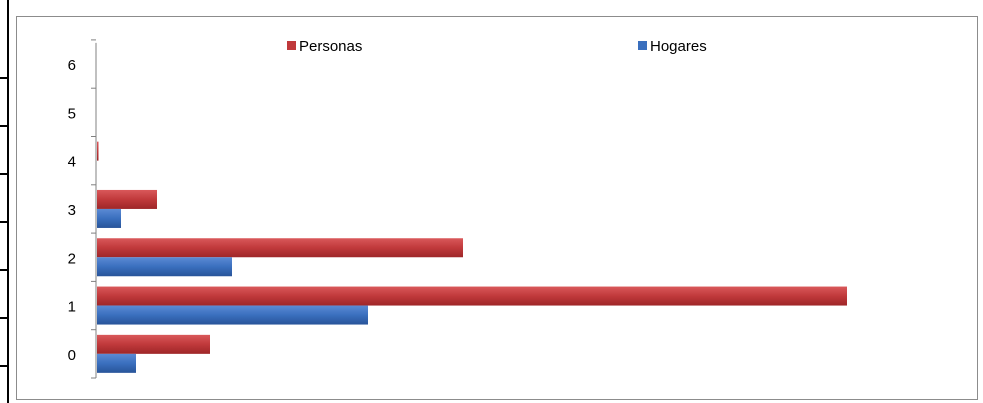 This screenshot has width=983, height=403. Describe the element at coordinates (72, 113) in the screenshot. I see `y-tick-label: 5` at that location.